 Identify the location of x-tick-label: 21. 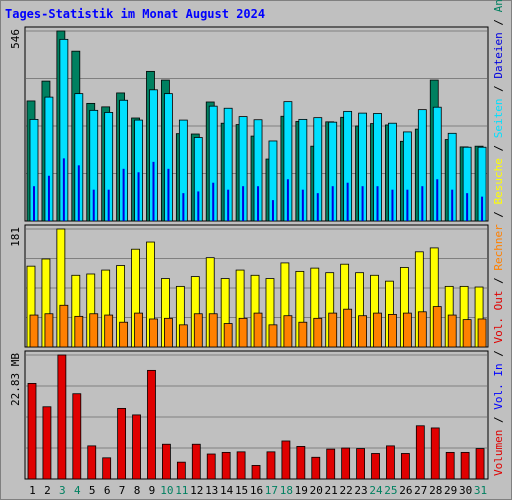
(331, 490).